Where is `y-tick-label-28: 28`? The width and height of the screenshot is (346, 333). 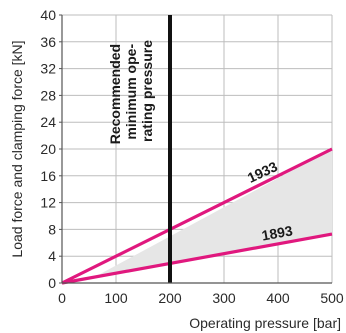
y-tick-label-28: 28 is located at coordinates (48, 95).